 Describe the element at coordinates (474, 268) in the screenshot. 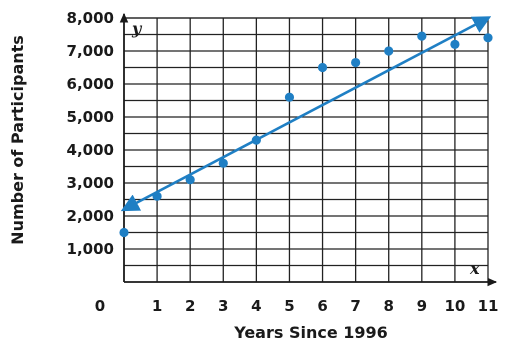

I see `x-axis-variable: x` at that location.